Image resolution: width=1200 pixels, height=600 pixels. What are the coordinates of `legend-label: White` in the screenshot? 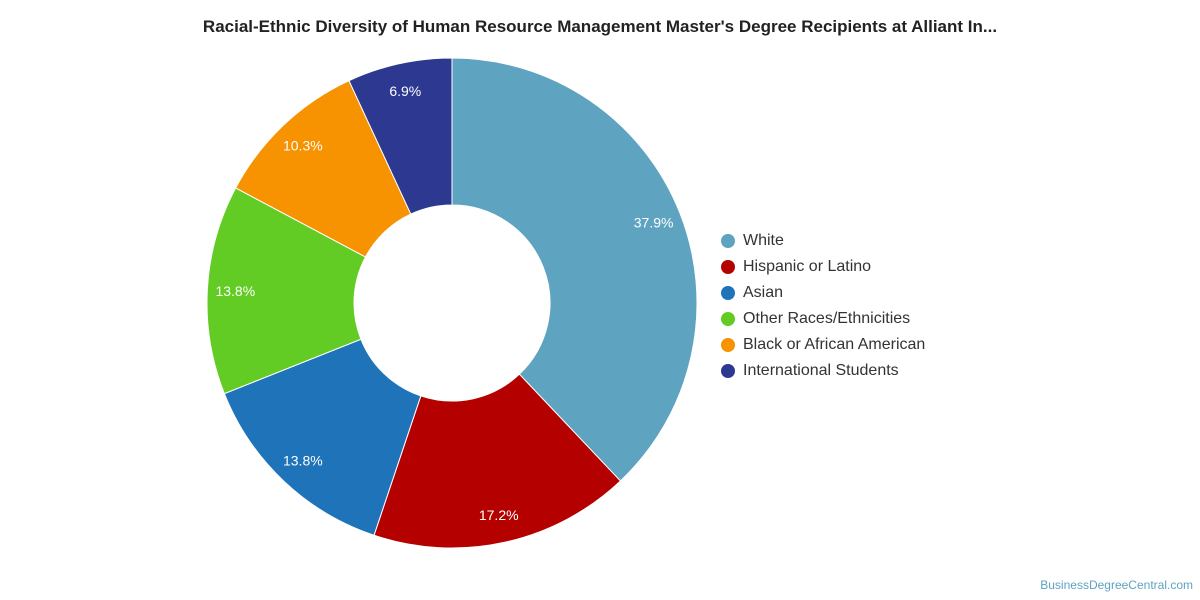 It's located at (763, 240).